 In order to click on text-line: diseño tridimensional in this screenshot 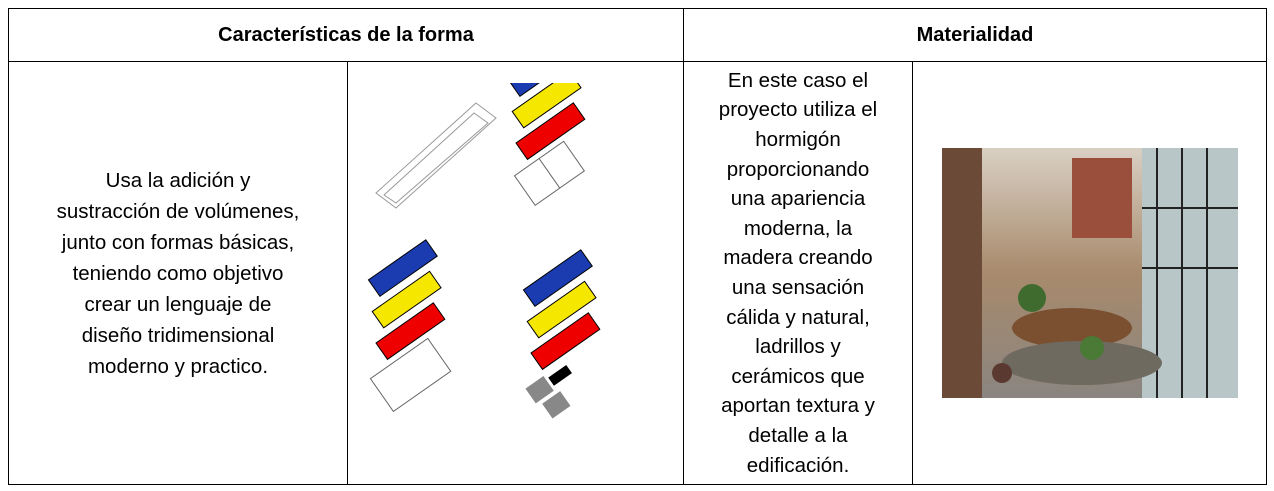, I will do `click(178, 335)`.